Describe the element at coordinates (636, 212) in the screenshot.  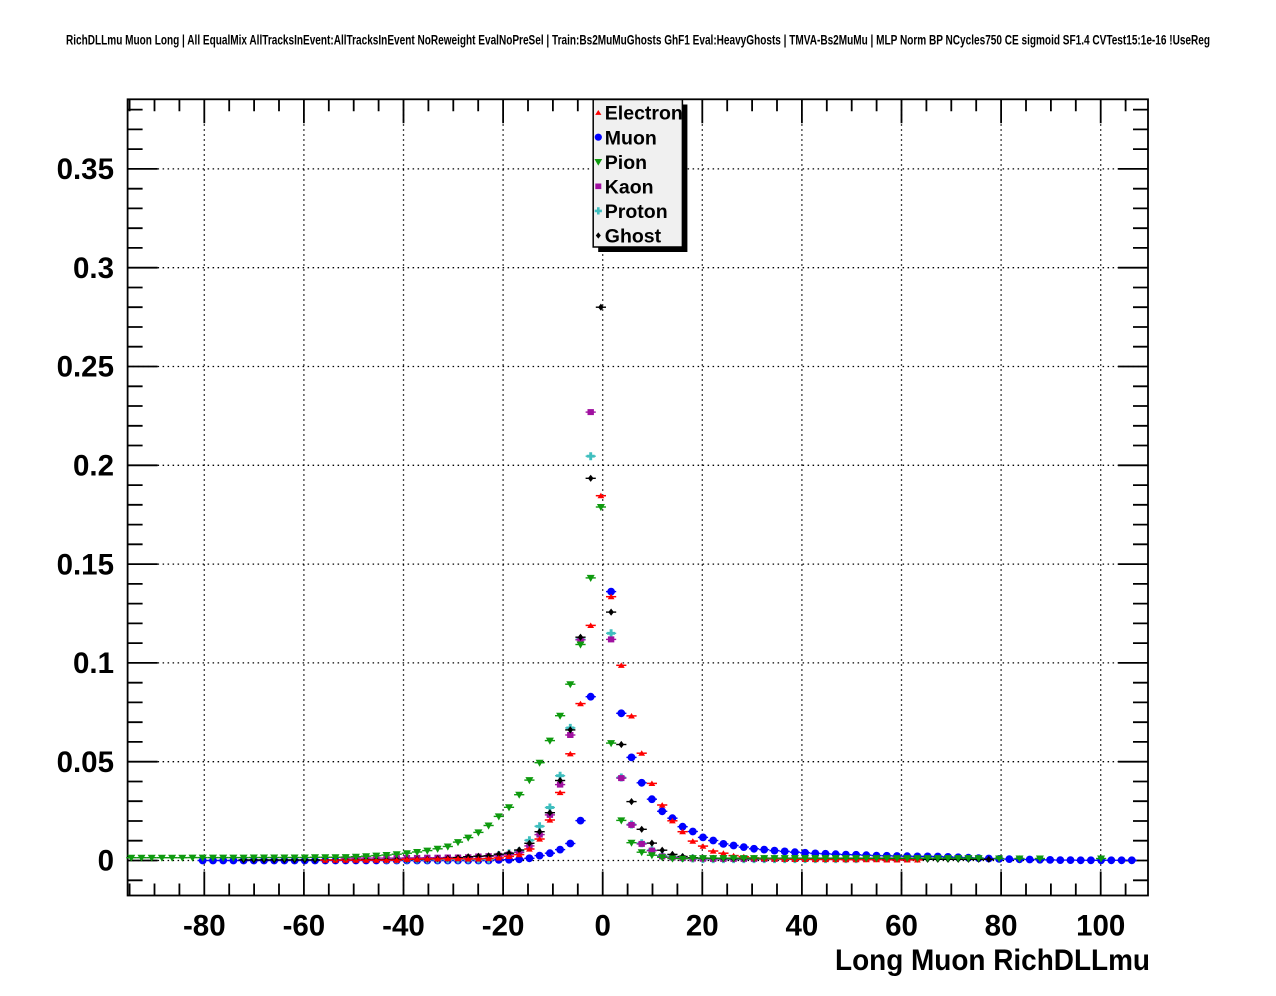
I see `svg-text: Proton` at that location.